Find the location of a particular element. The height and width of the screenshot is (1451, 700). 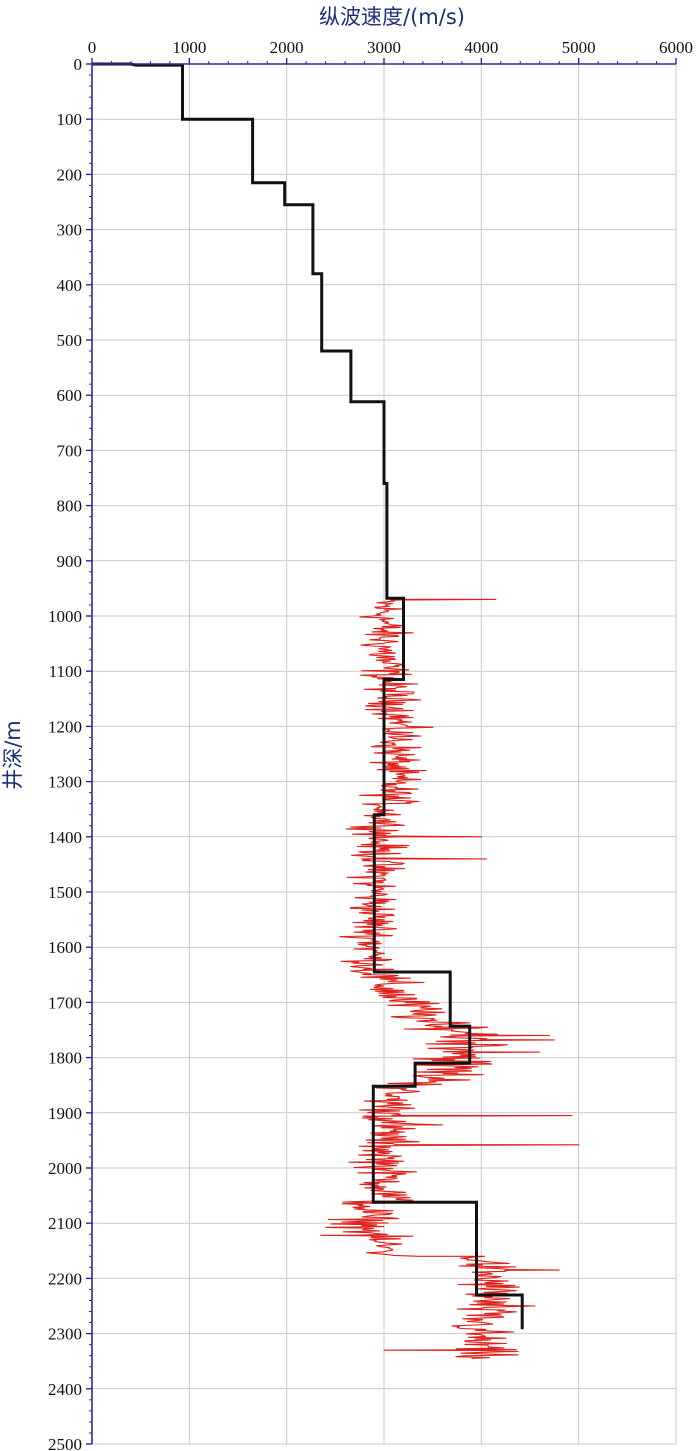

x-tick-label: 4000 is located at coordinates (481, 47).